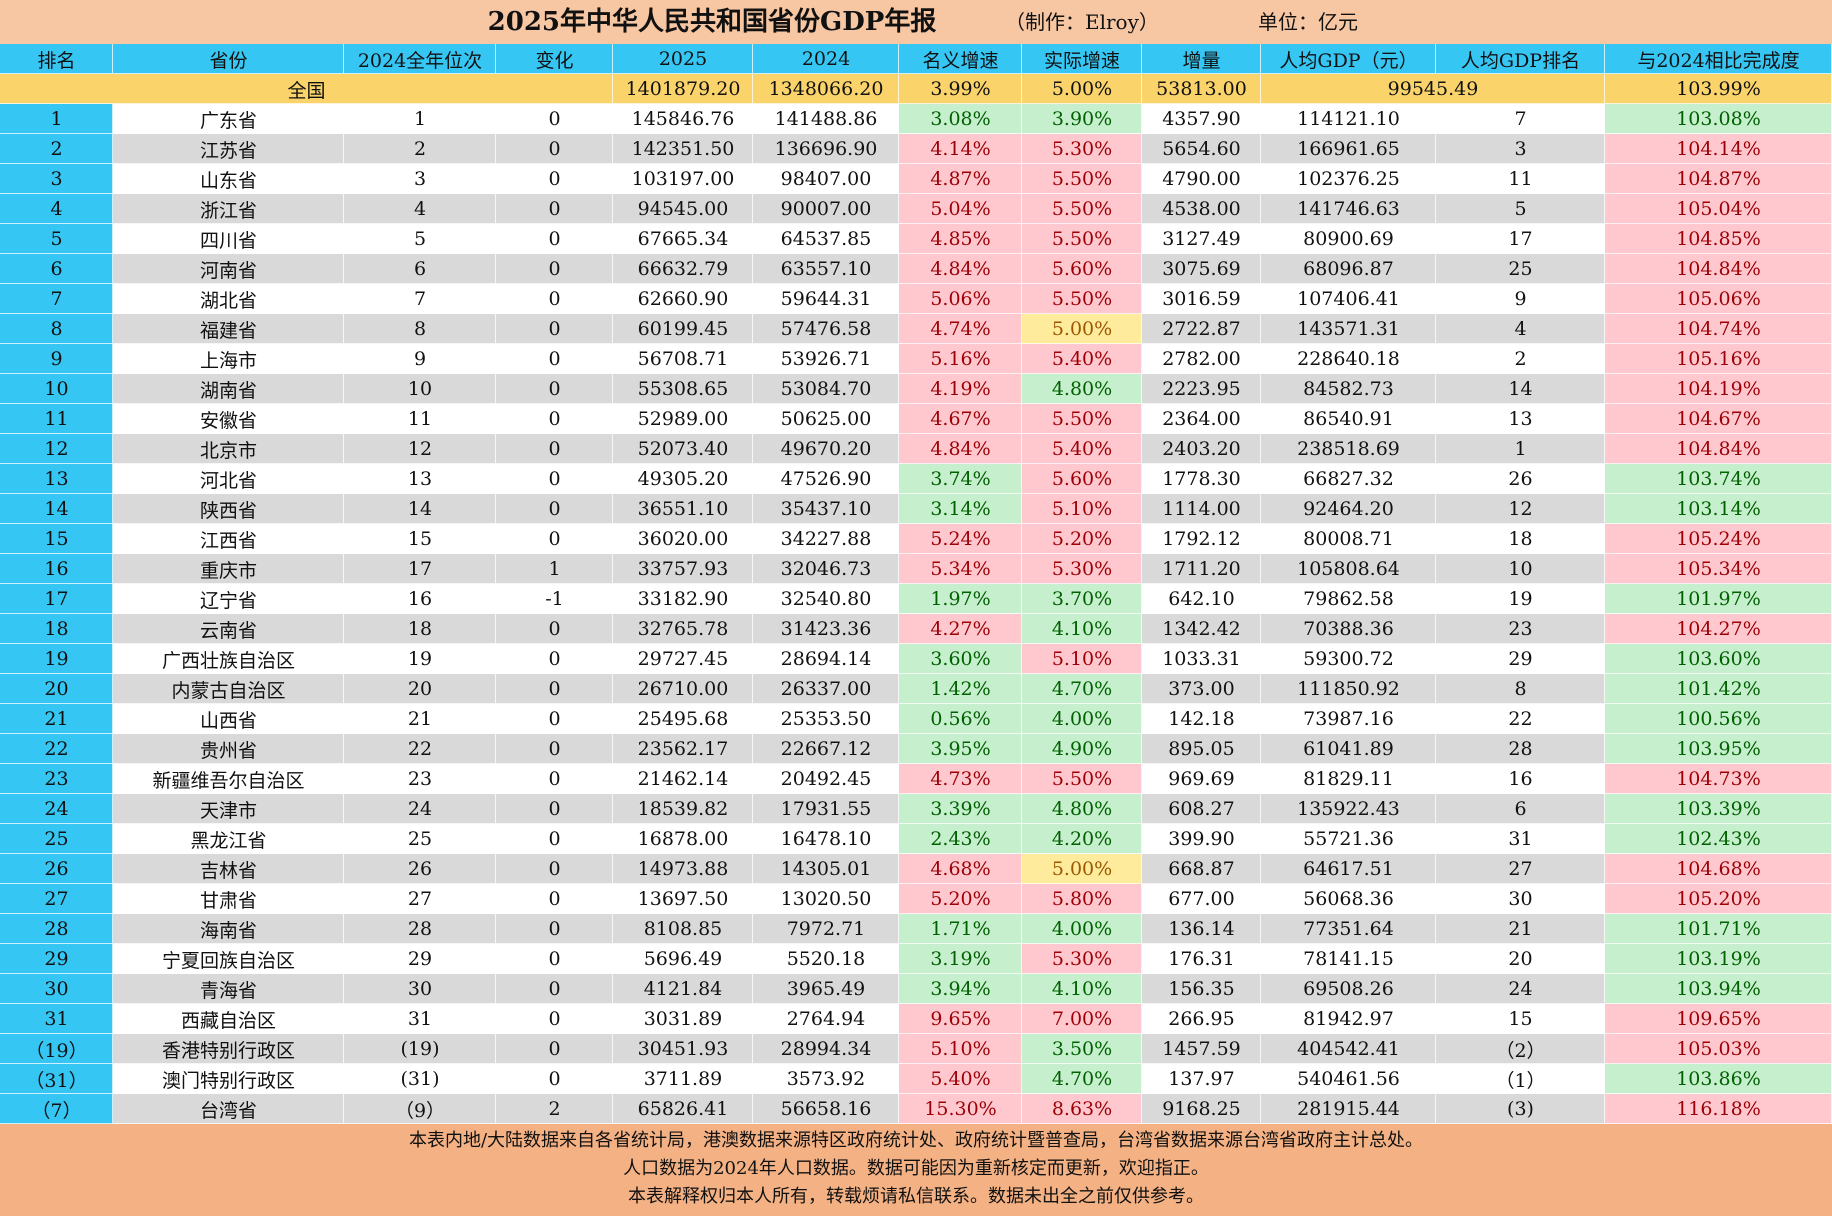 This screenshot has height=1216, width=1832. I want to click on table-cell: 17931.55, so click(826, 809).